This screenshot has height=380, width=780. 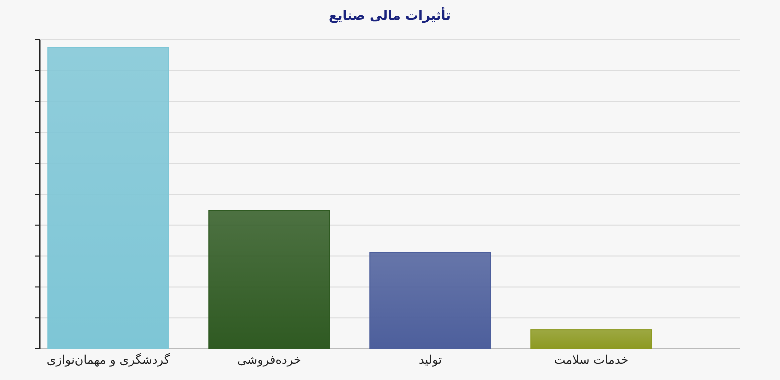 I want to click on x-tick-label: خرده‌فروشی, so click(x=270, y=360).